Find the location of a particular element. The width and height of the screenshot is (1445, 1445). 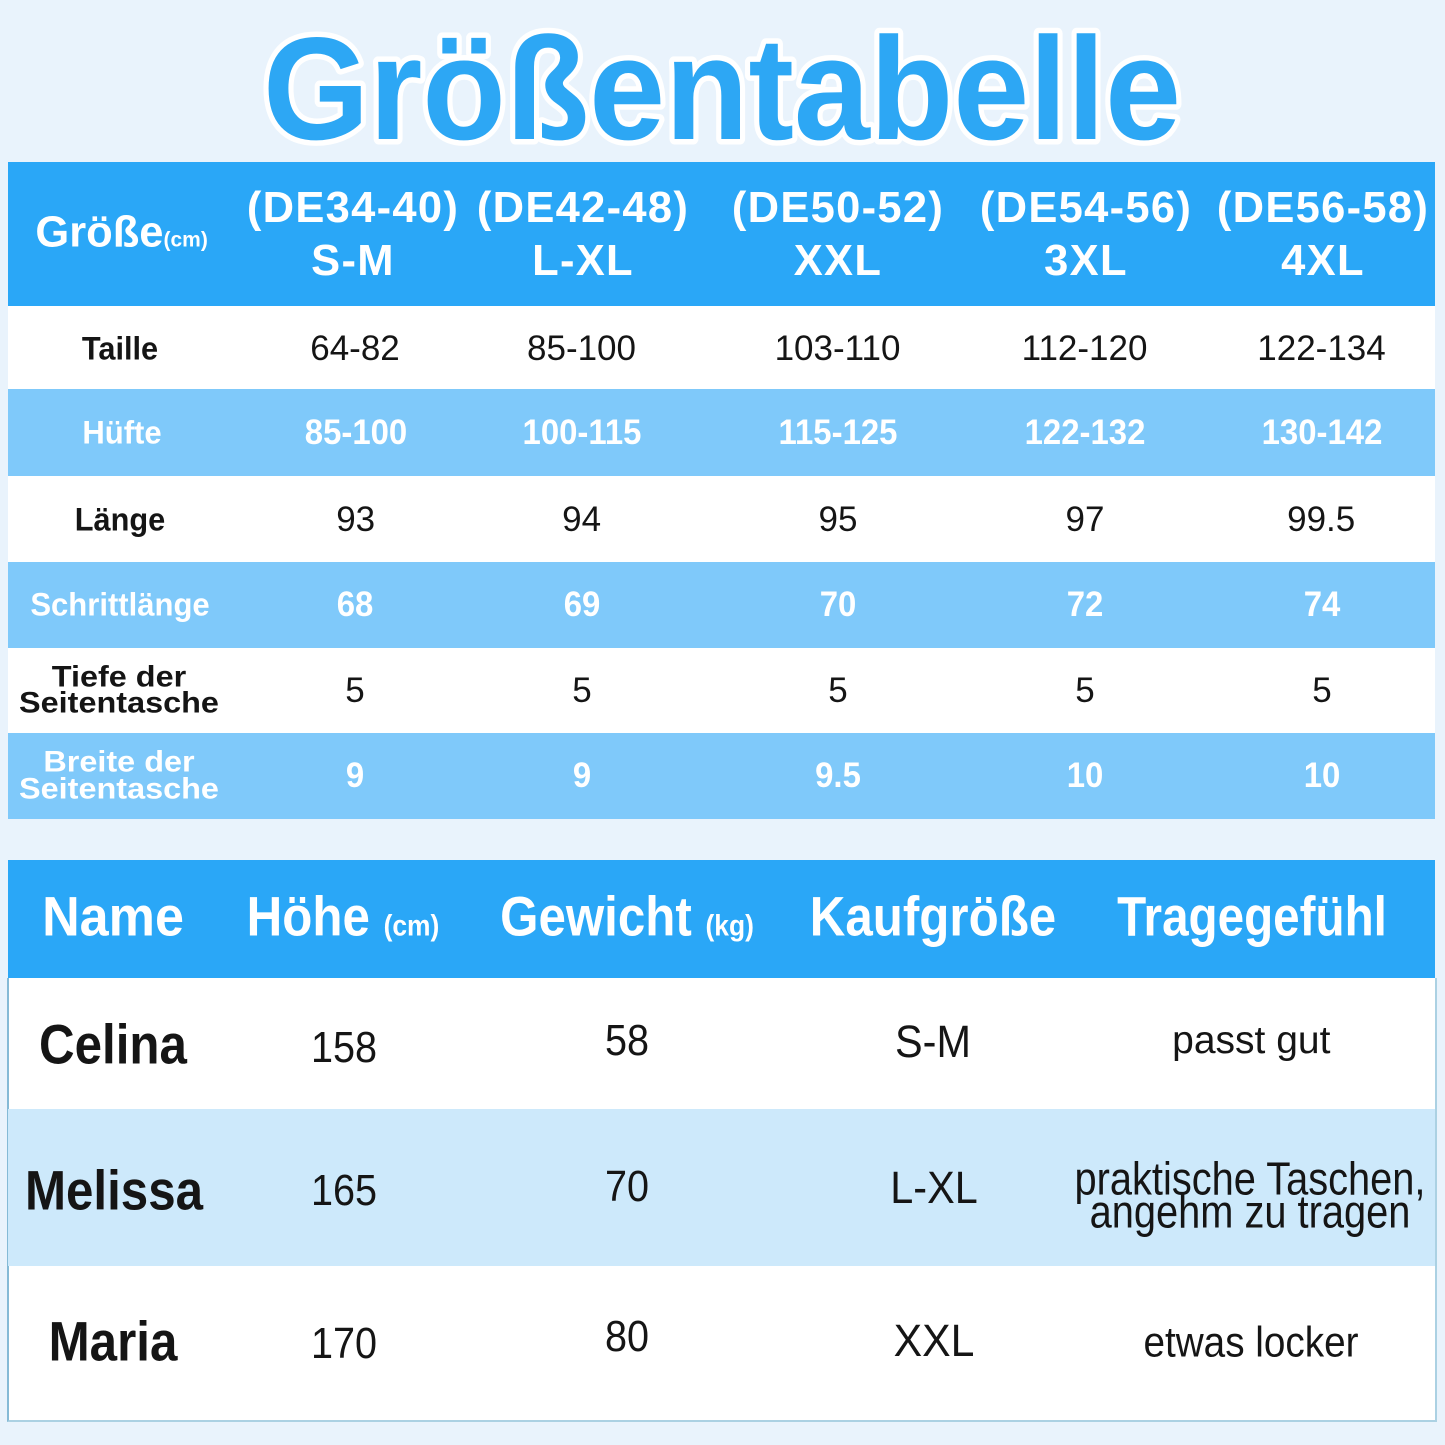

svg-text: Größentabelle is located at coordinates (722, 88).